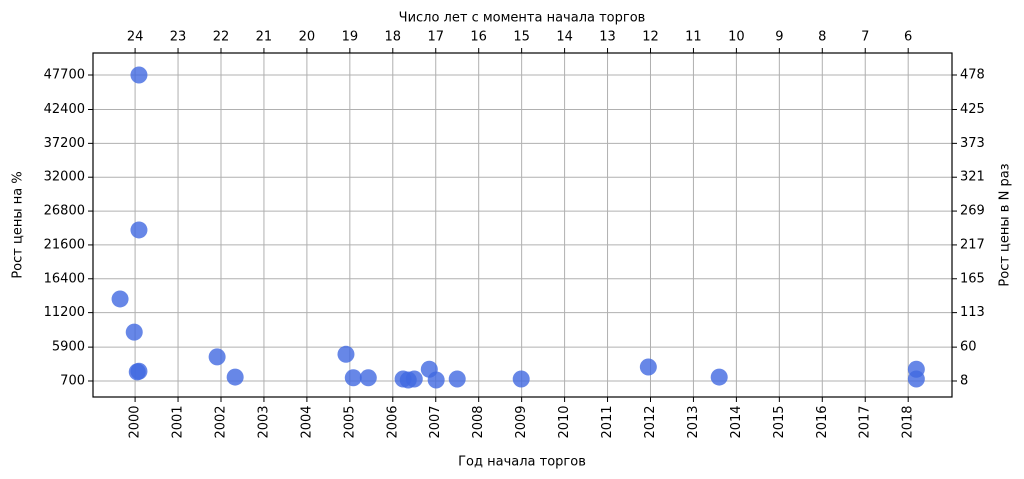  What do you see at coordinates (972, 143) in the screenshot?
I see `y2-tick-label: 373` at bounding box center [972, 143].